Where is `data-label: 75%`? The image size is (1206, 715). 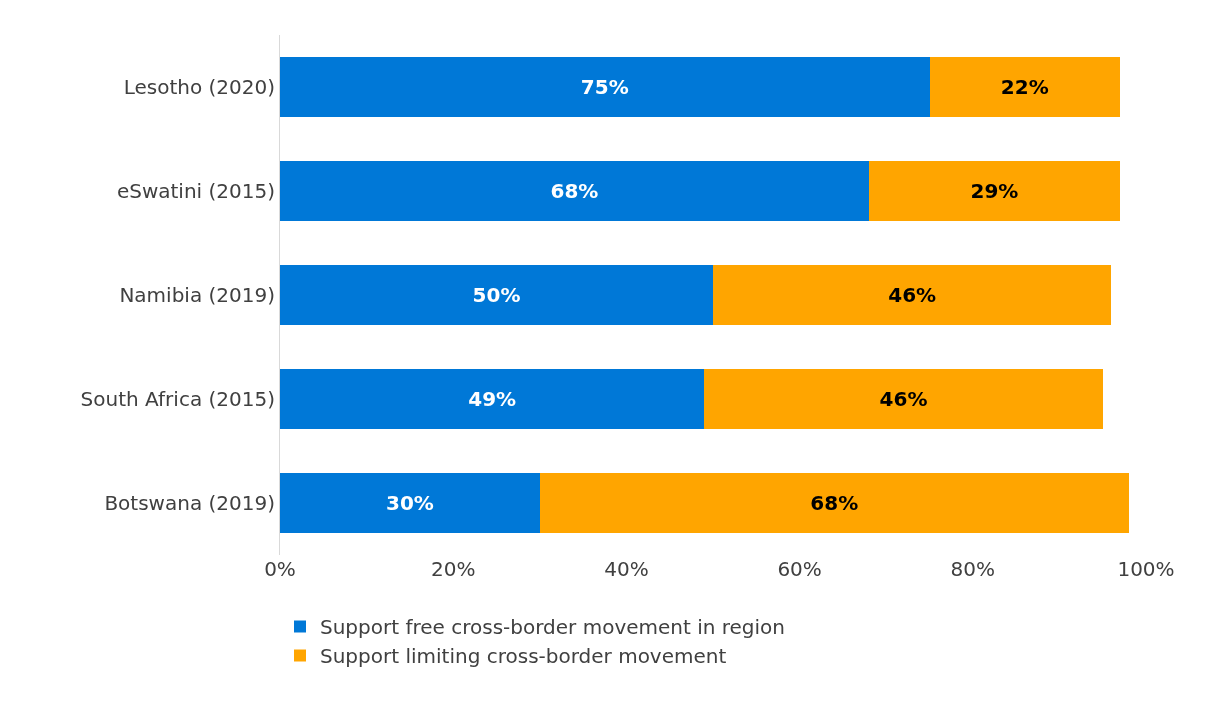 data-label: 75% is located at coordinates (604, 87).